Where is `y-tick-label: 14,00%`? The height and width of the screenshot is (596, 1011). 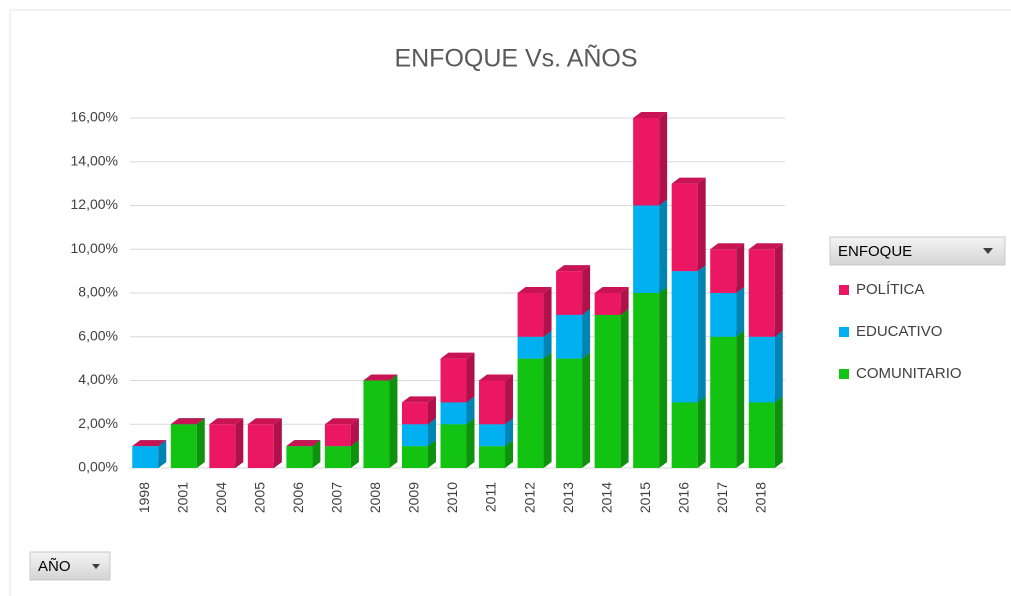 y-tick-label: 14,00% is located at coordinates (94, 160).